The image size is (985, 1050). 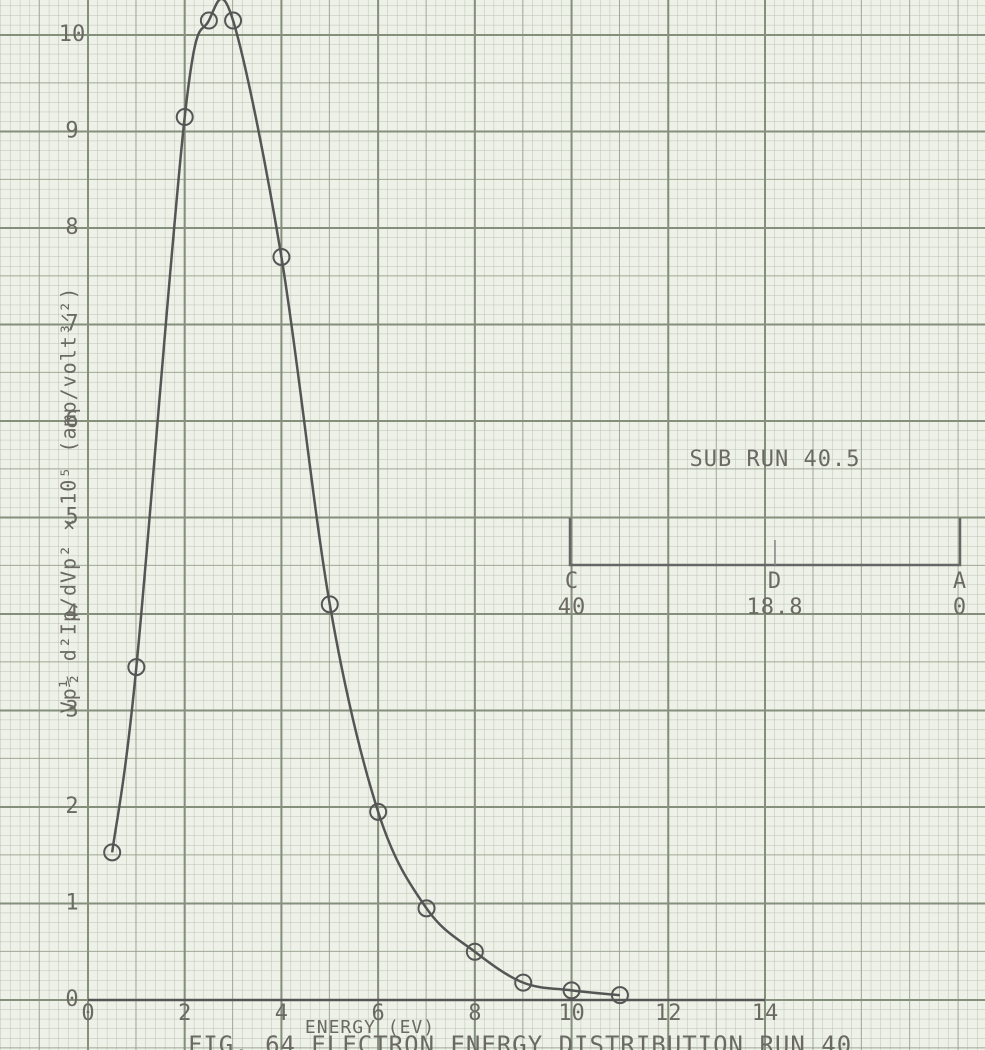 I want to click on x-axis-label: ENERGY (EV), so click(x=370, y=1027).